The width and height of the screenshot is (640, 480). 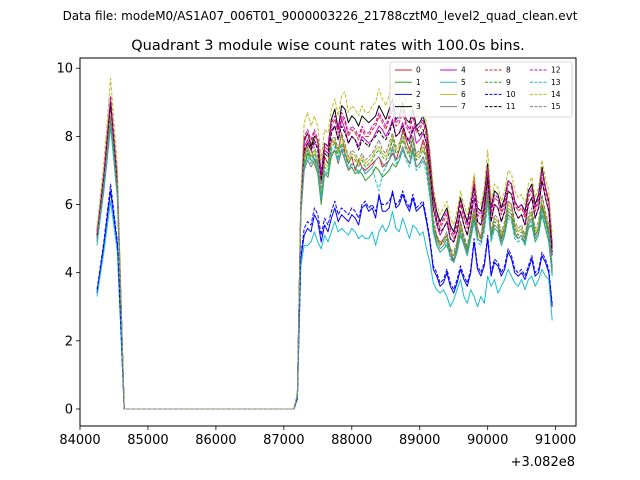 What do you see at coordinates (556, 70) in the screenshot?
I see `legend-label-12: 12` at bounding box center [556, 70].